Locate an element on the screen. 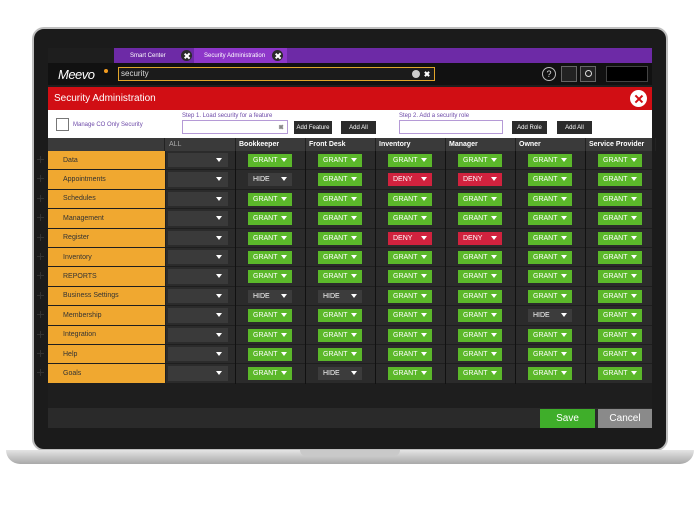  feature-cell: Register is located at coordinates (101, 237).